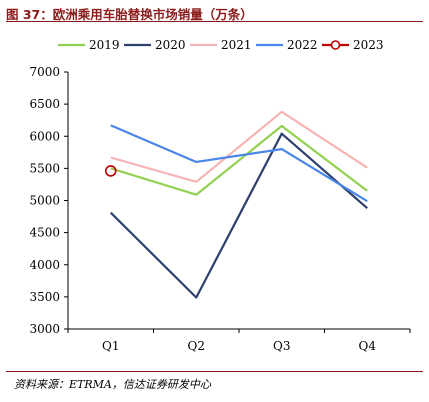 This screenshot has width=429, height=402. I want to click on series-2022-line, so click(239, 163).